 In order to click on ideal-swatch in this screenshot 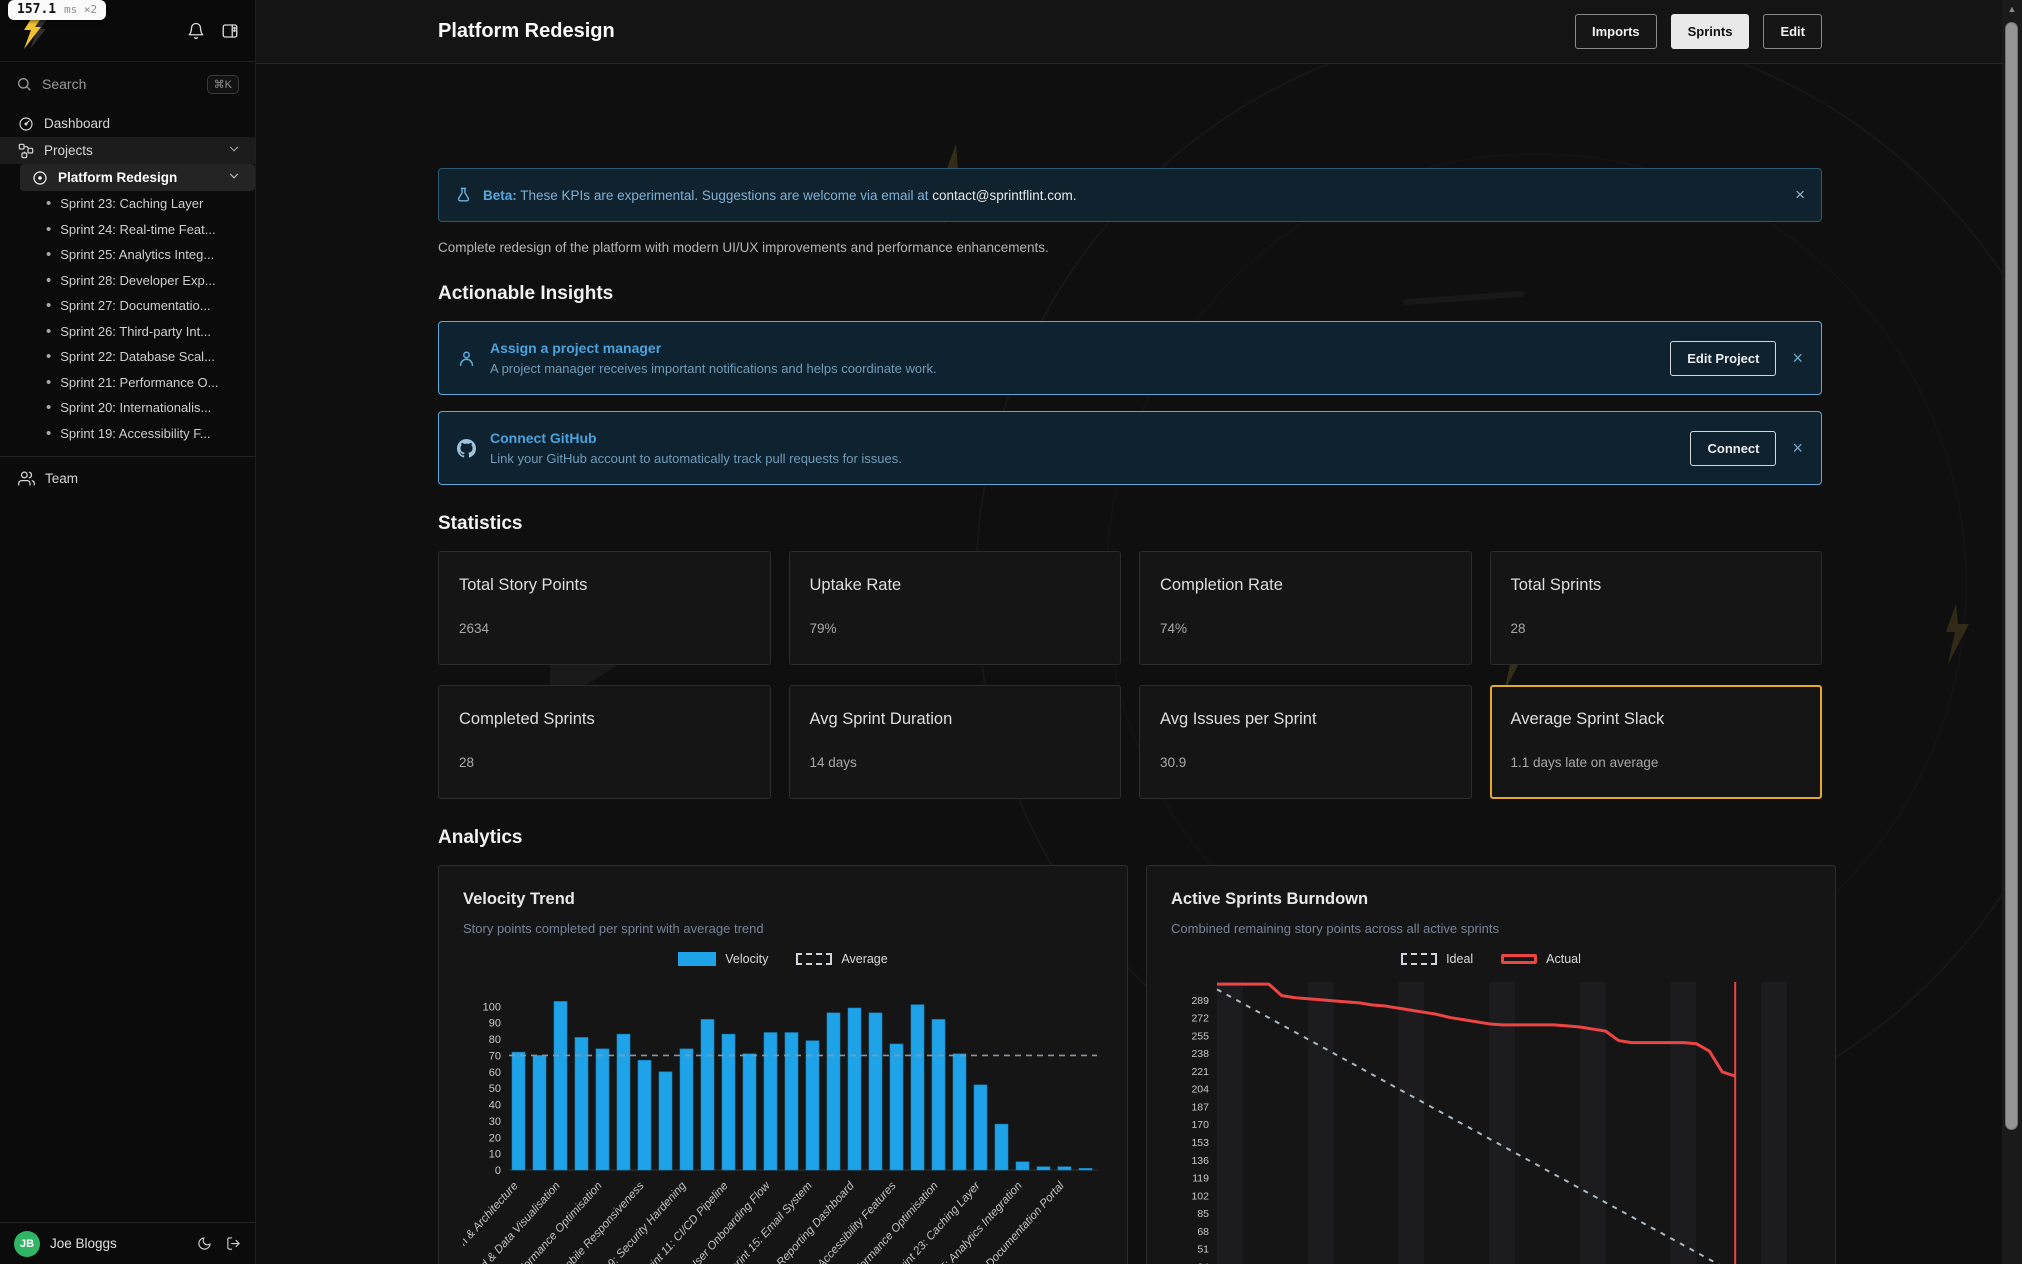, I will do `click(1419, 959)`.